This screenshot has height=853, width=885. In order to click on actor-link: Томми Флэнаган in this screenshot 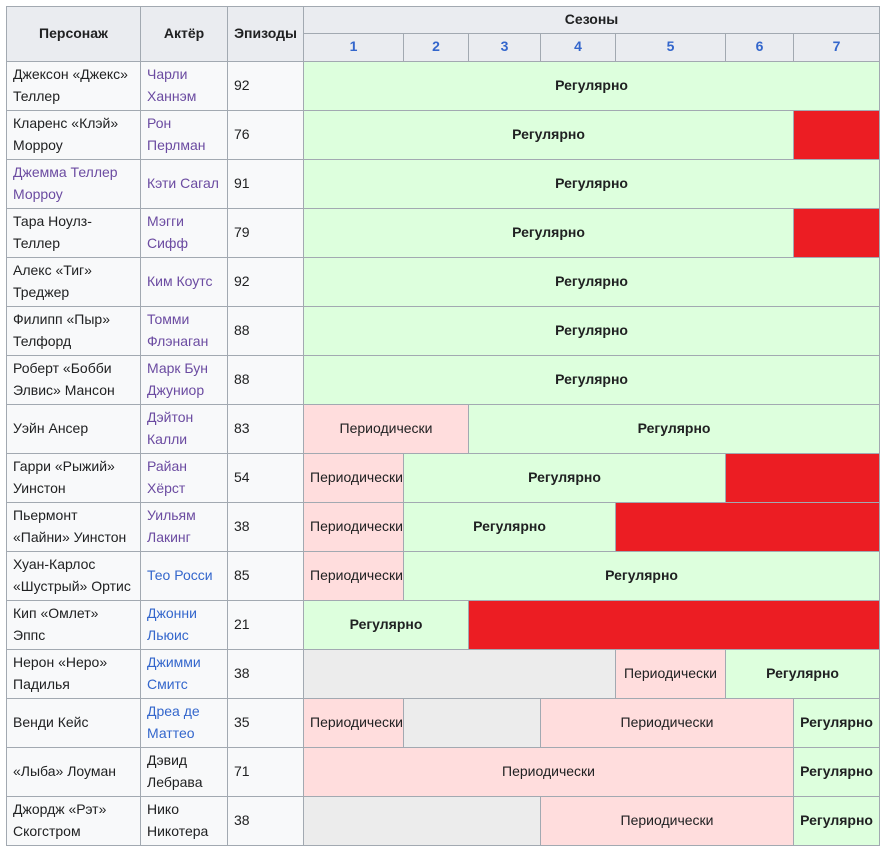, I will do `click(178, 330)`.